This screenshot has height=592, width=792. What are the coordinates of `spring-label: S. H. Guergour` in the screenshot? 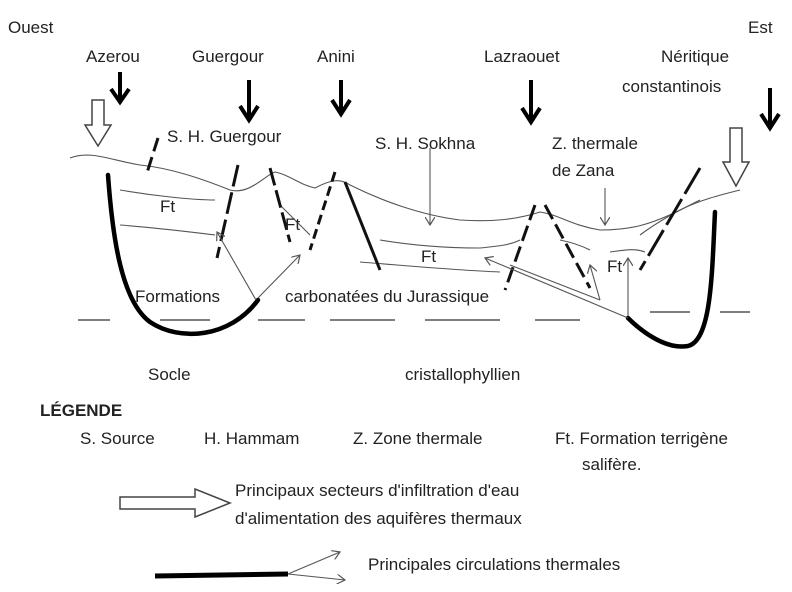 It's located at (224, 136).